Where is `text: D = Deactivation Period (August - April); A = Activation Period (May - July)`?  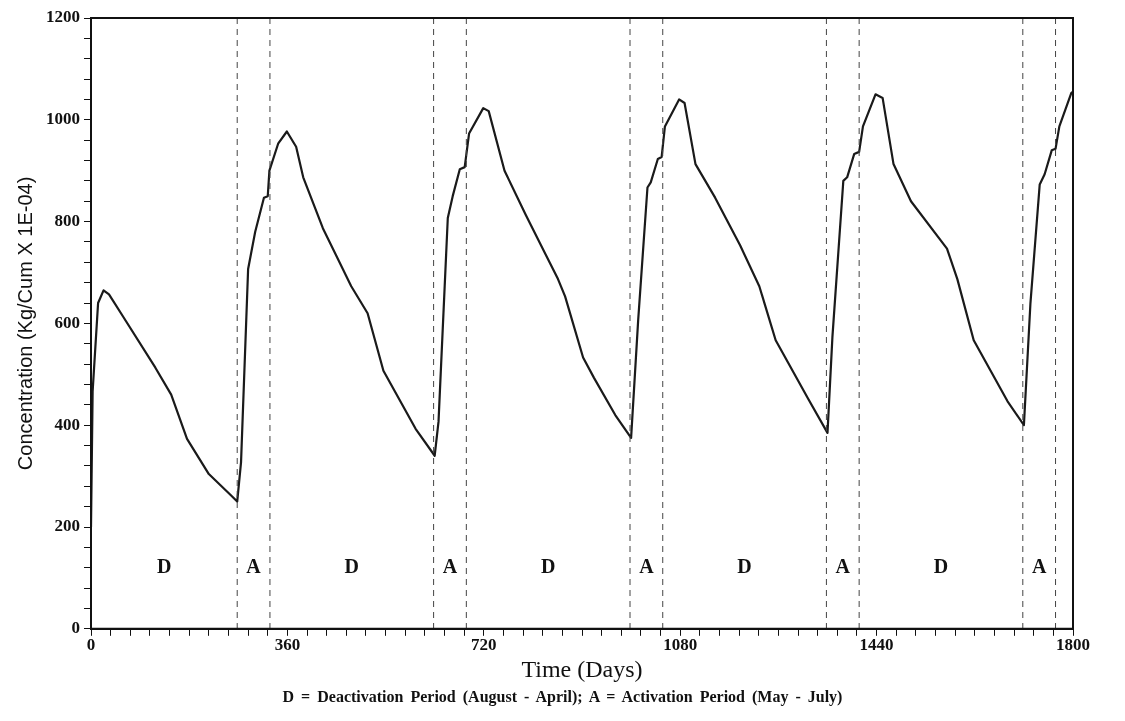
text: D = Deactivation Period (August - April); A = Activation Period (May - July) is located at coordinates (562, 697).